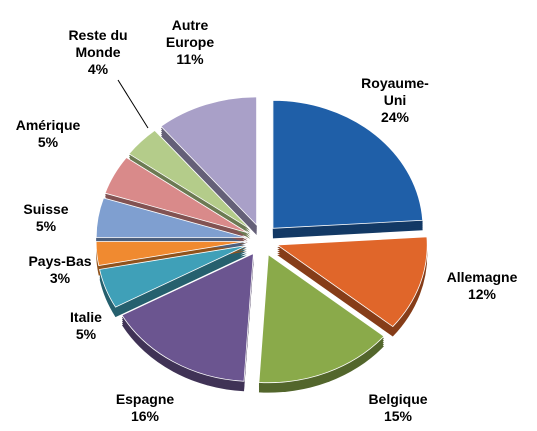  I want to click on value-label: 24%, so click(395, 117).